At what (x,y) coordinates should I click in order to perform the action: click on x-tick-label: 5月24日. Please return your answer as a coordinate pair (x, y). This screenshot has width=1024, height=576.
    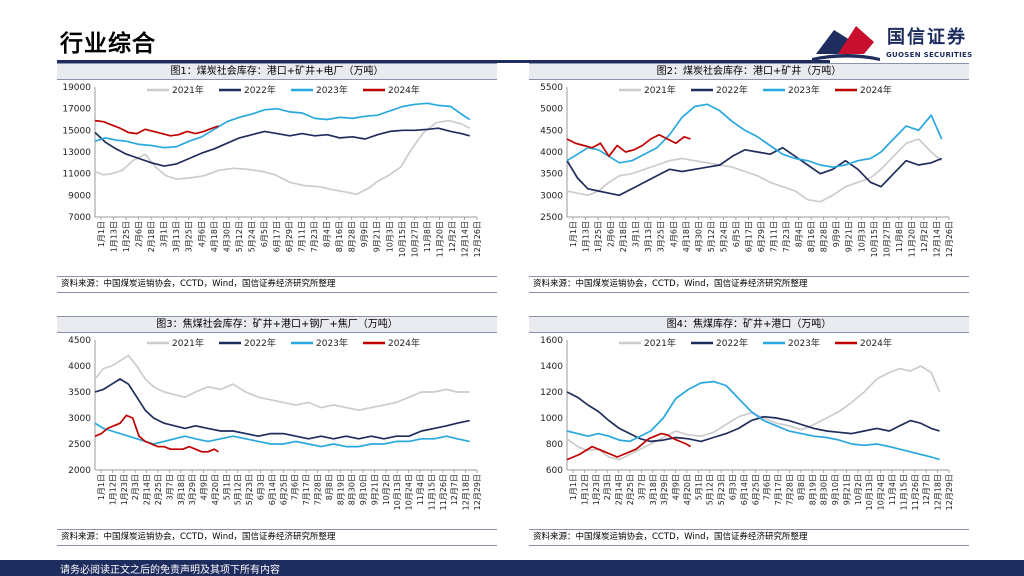
    Looking at the image, I should click on (251, 236).